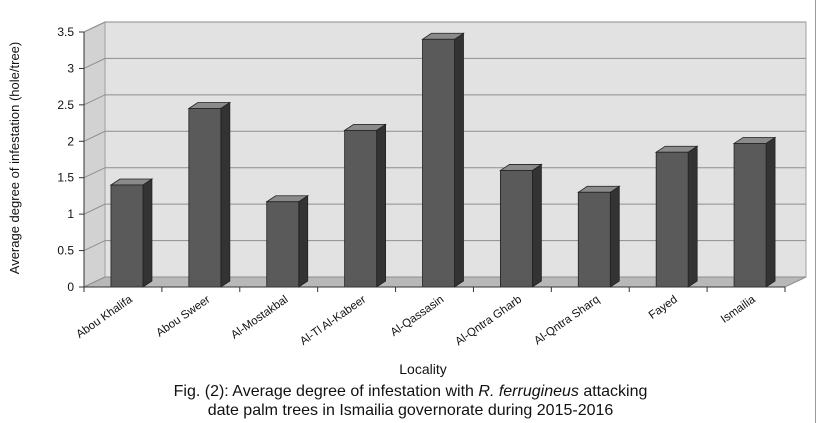 The height and width of the screenshot is (423, 825). Describe the element at coordinates (528, 391) in the screenshot. I see `caption-species-name: R. ferrugineus` at that location.